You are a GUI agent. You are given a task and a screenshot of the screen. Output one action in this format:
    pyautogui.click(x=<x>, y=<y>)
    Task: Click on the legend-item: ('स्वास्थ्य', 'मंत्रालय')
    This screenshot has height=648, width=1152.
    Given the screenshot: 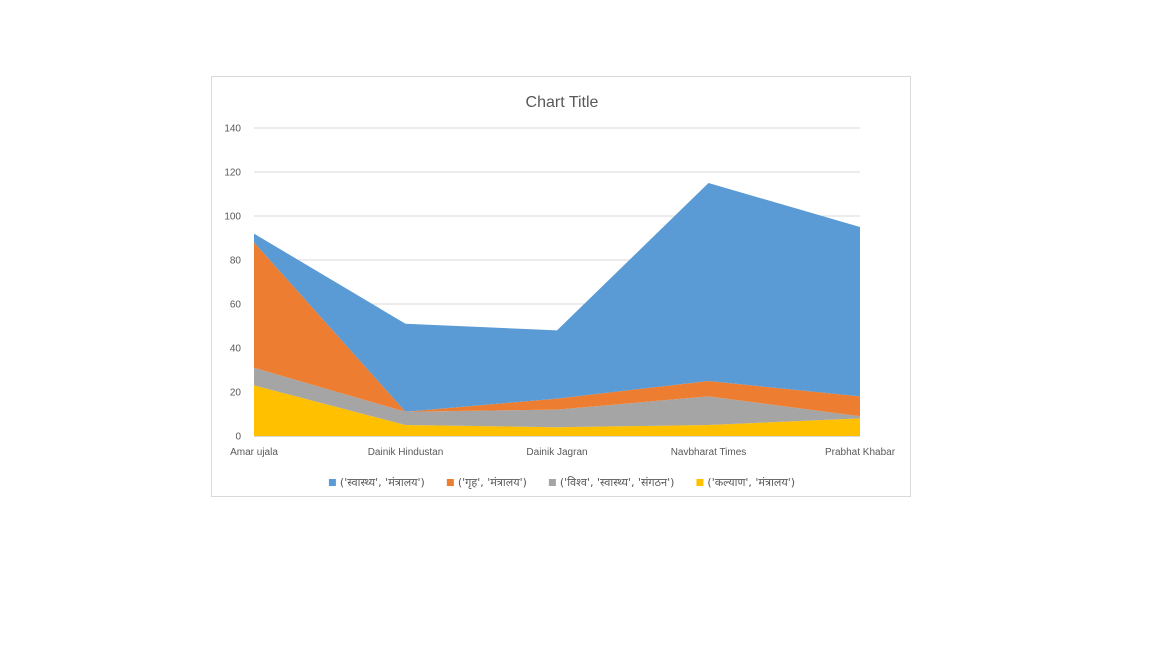 What is the action you would take?
    pyautogui.click(x=376, y=482)
    